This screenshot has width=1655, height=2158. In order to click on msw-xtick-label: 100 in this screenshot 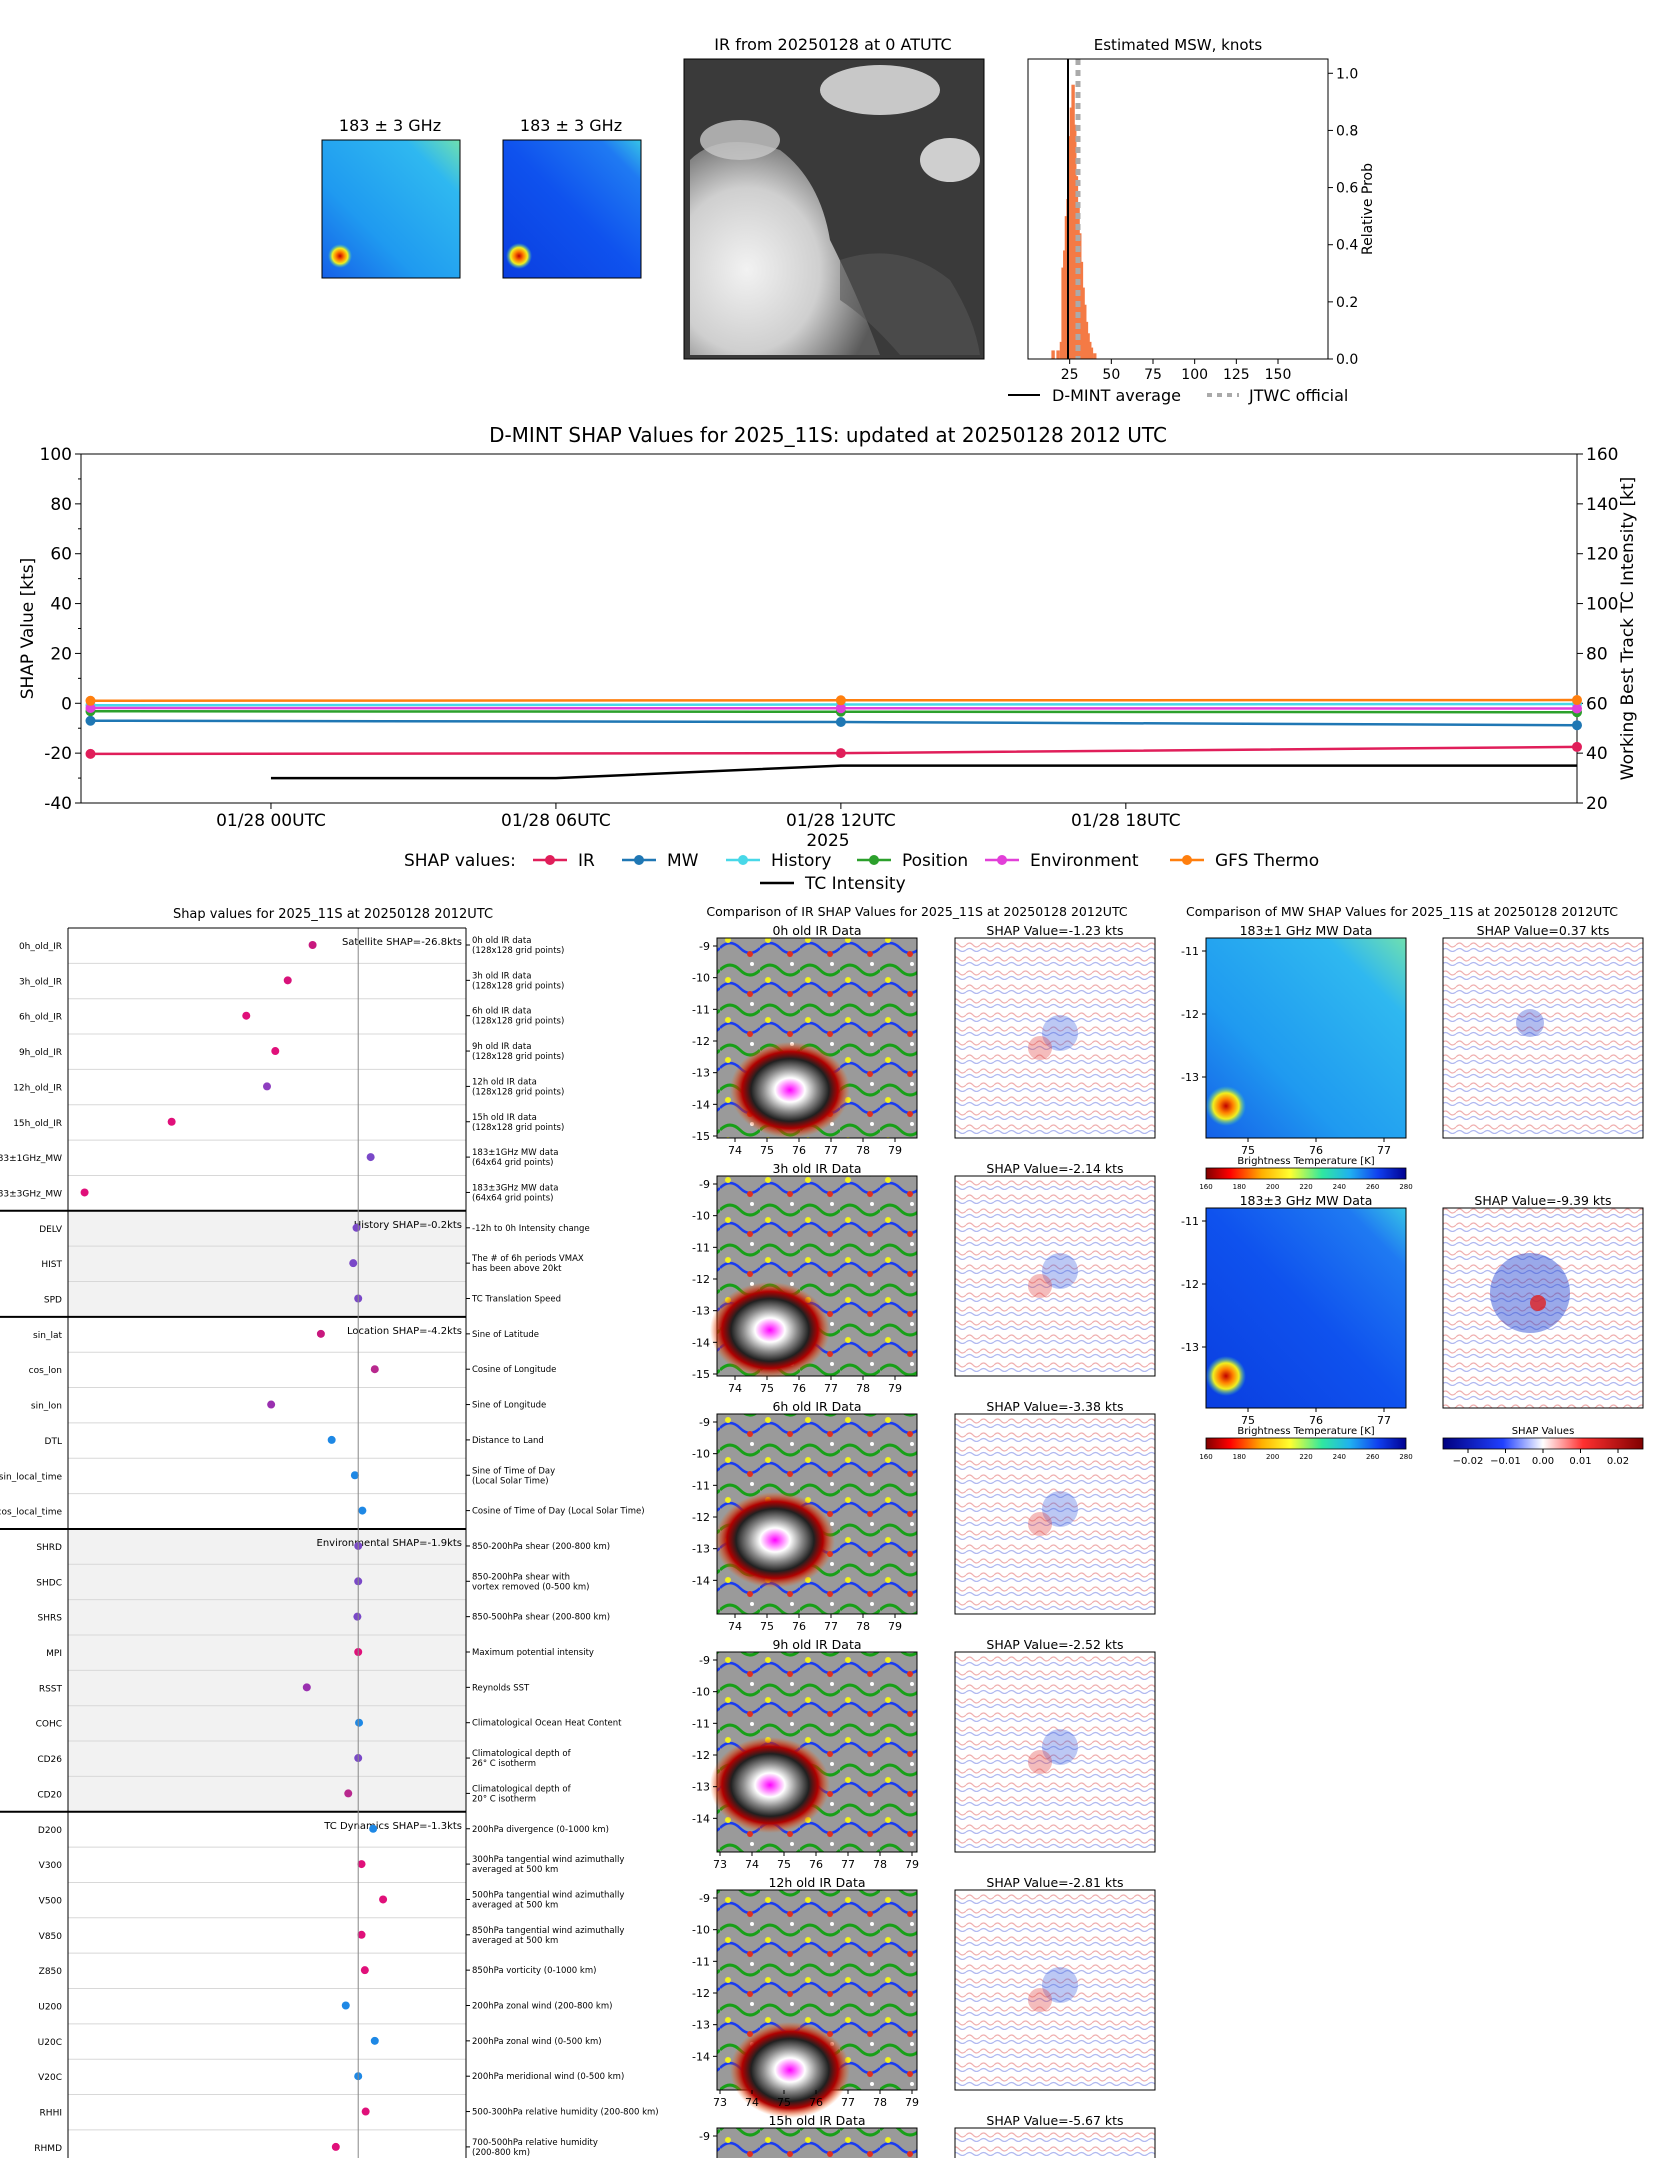, I will do `click(1194, 375)`.